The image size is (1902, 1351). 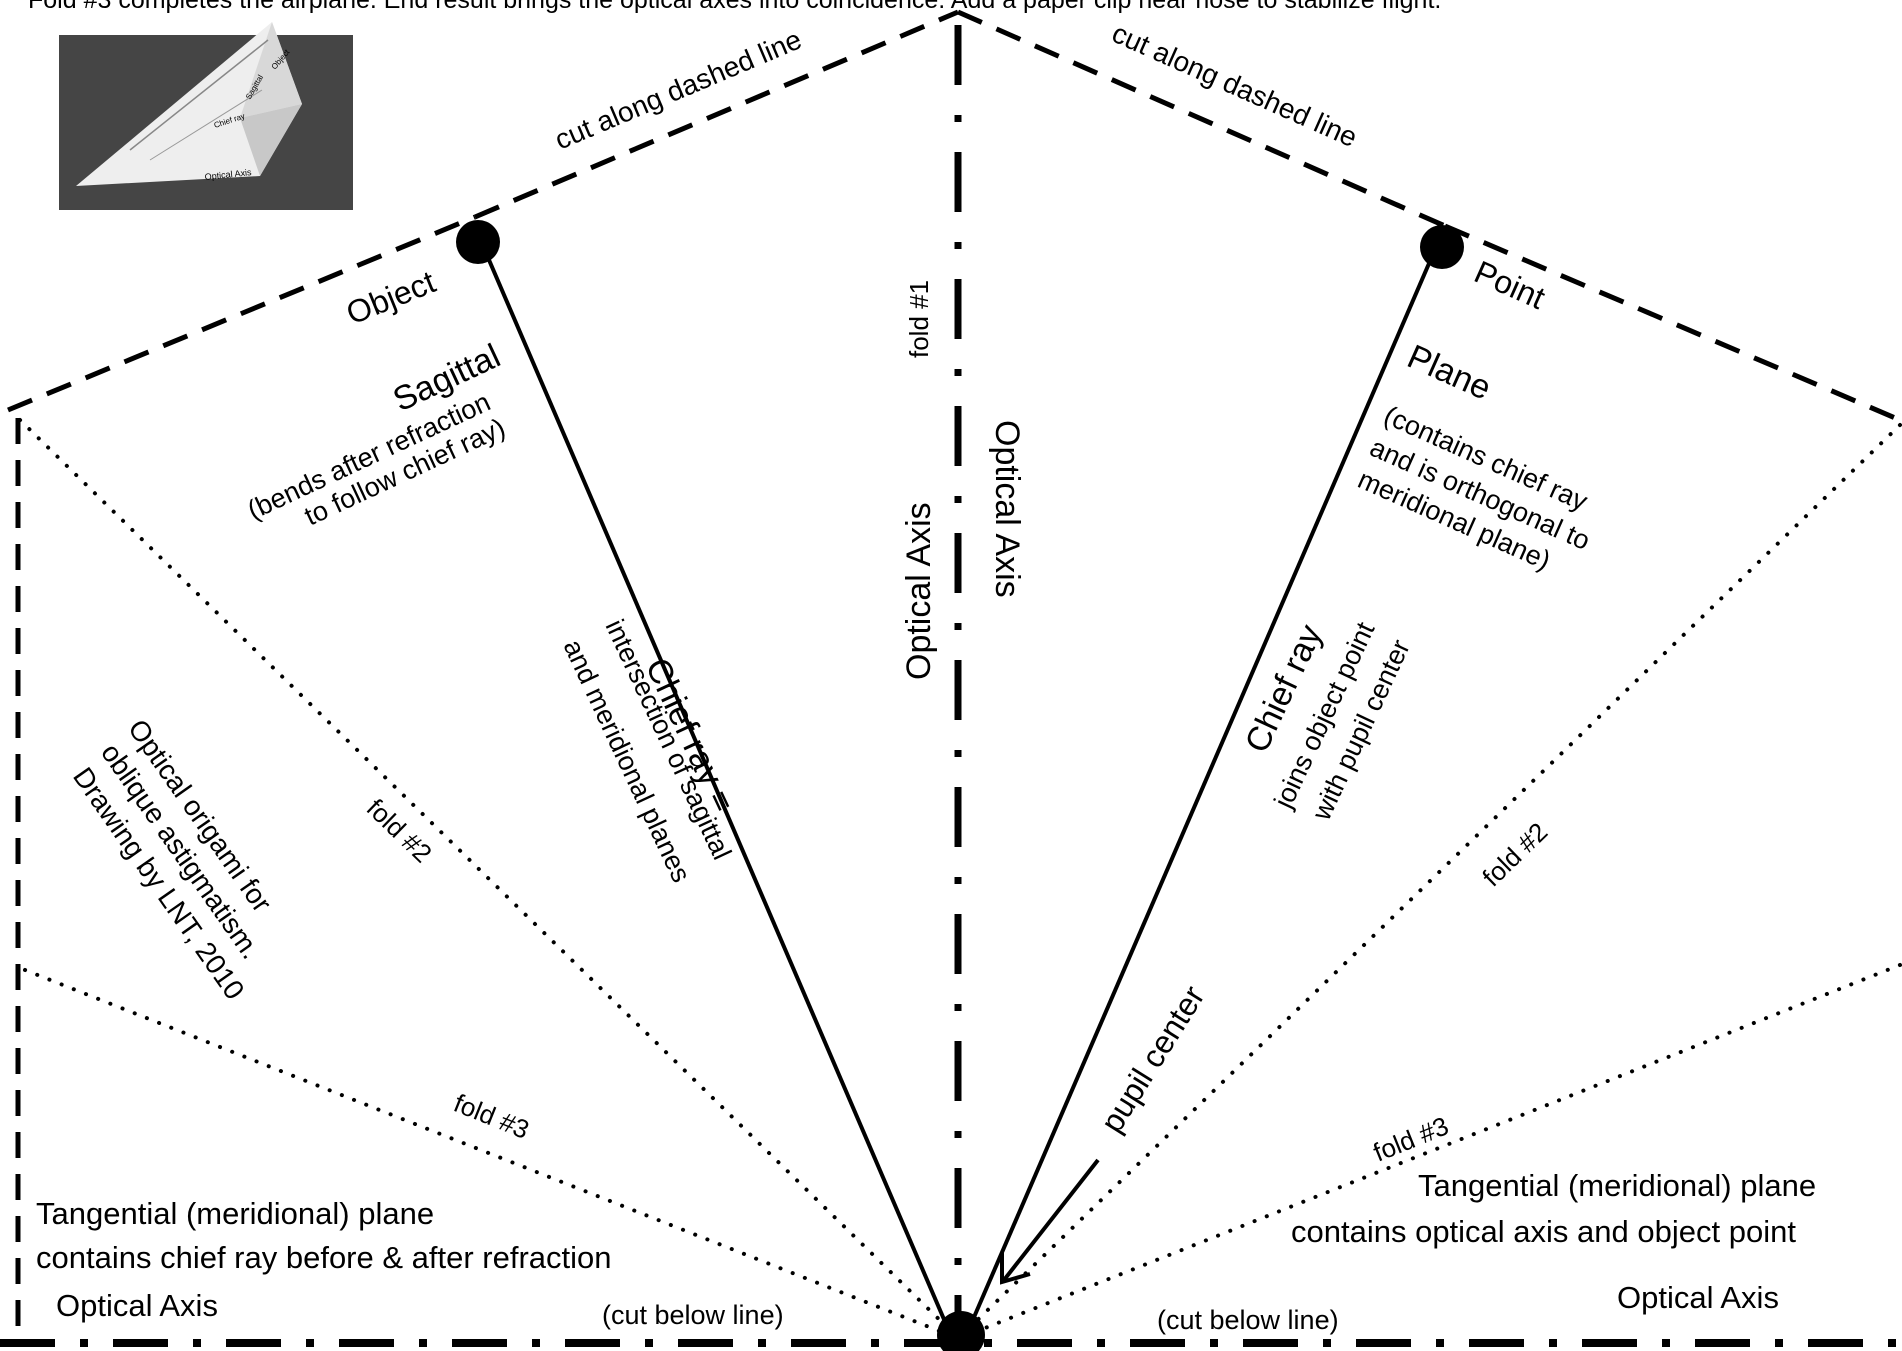 What do you see at coordinates (919, 319) in the screenshot?
I see `fold-1-label: fold #1` at bounding box center [919, 319].